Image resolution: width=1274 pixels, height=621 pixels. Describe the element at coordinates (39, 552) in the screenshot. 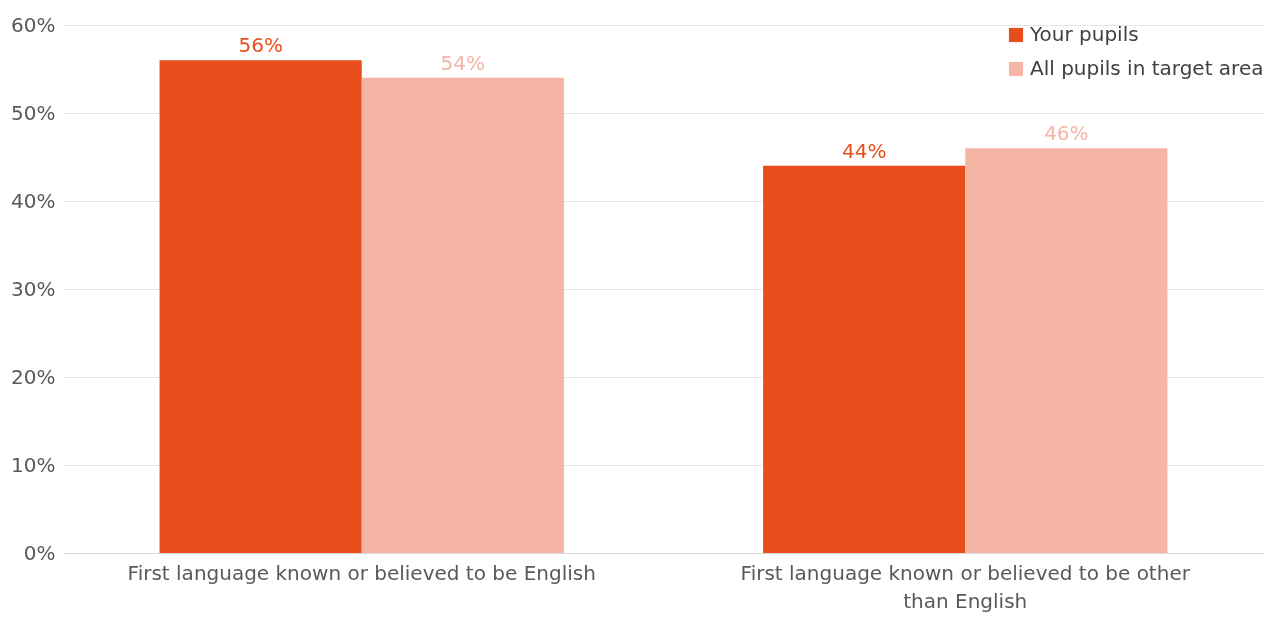

I see `y-tick-label: 0%` at that location.